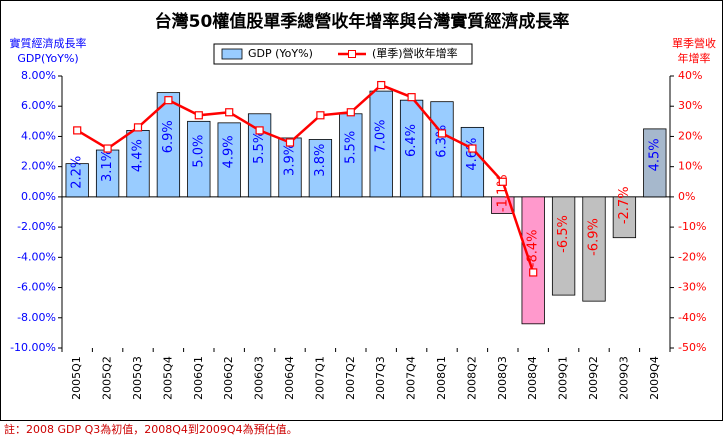  What do you see at coordinates (36, 287) in the screenshot?
I see `y-tick-label: -6.00%` at bounding box center [36, 287].